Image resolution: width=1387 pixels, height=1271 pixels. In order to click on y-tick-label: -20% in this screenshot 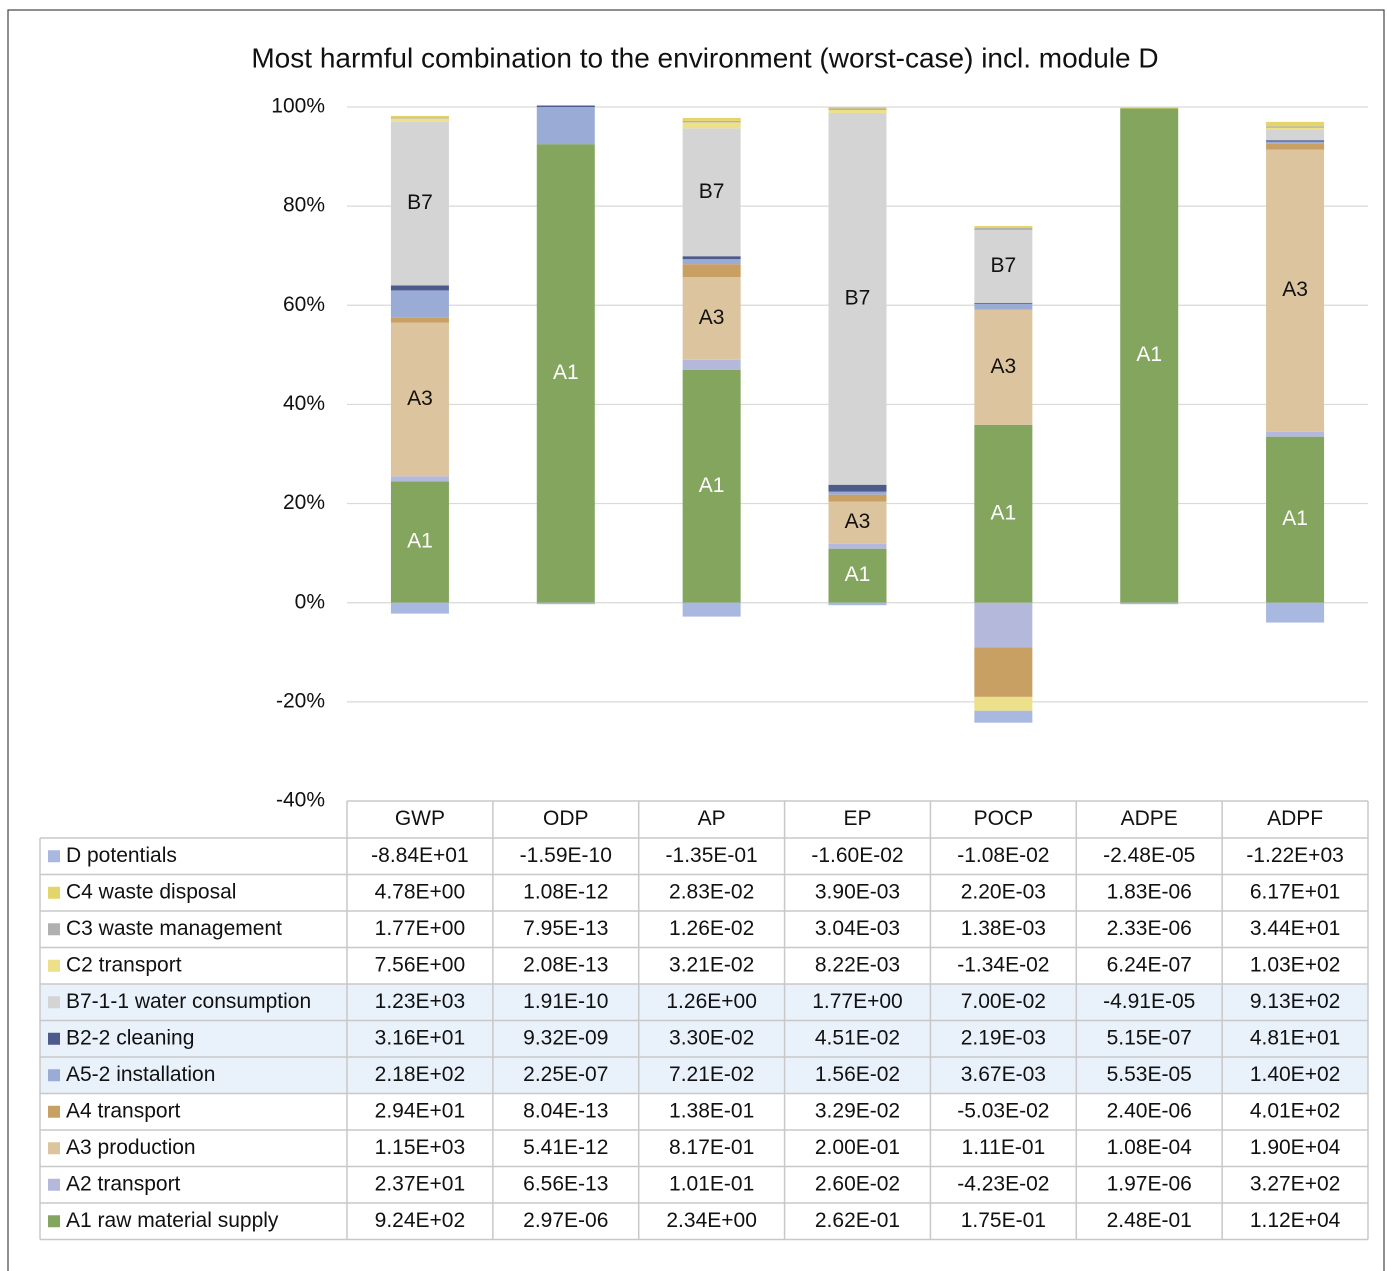, I will do `click(300, 700)`.